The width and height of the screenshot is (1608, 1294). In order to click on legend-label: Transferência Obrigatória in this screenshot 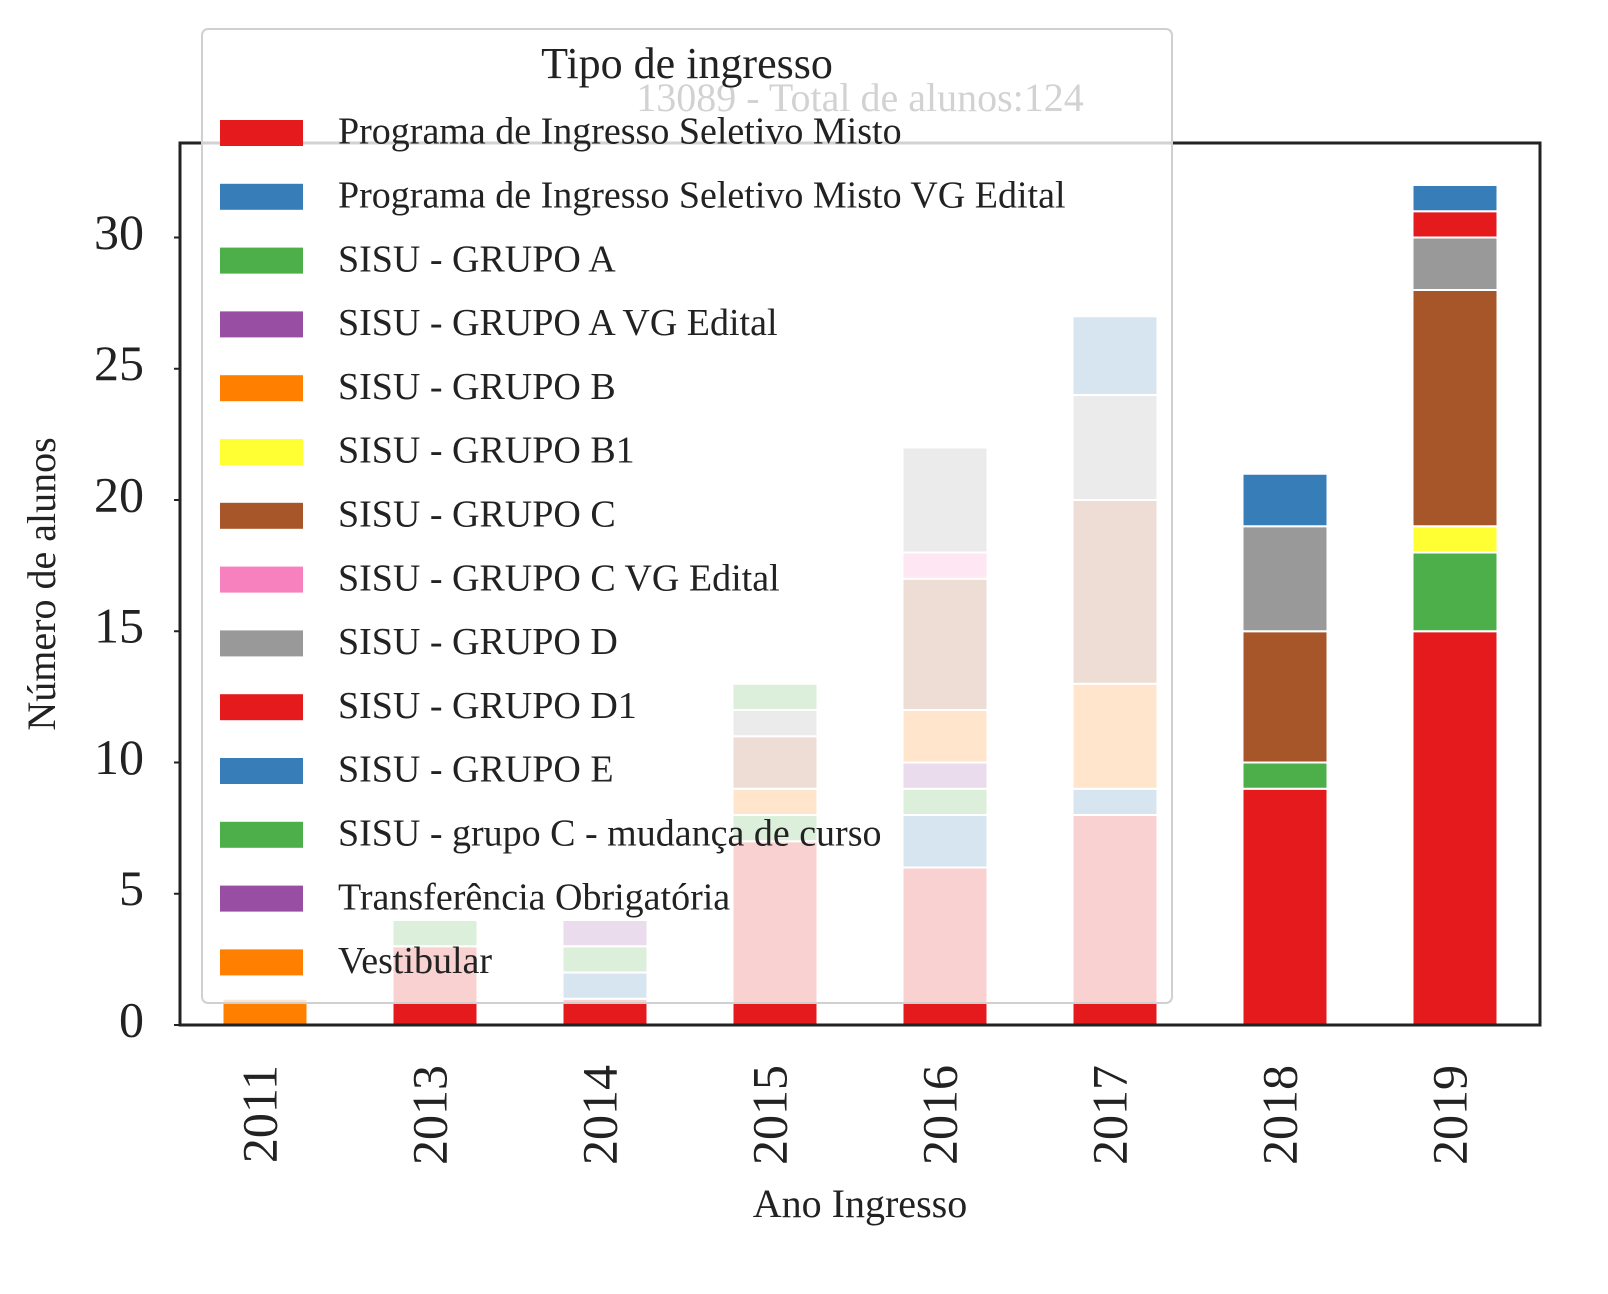, I will do `click(534, 897)`.